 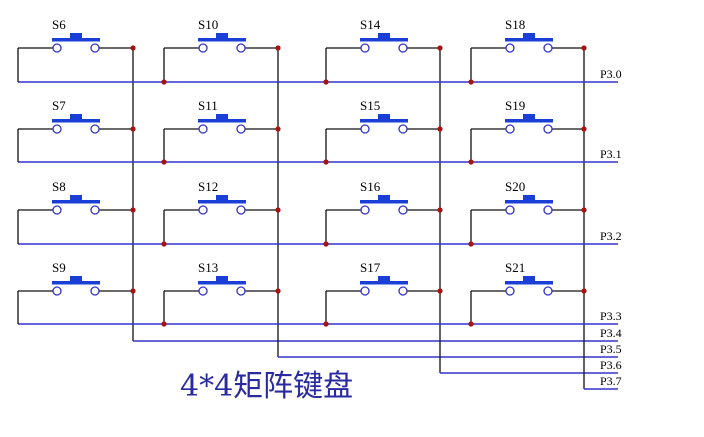 I want to click on switch-label: S16, so click(x=370, y=186).